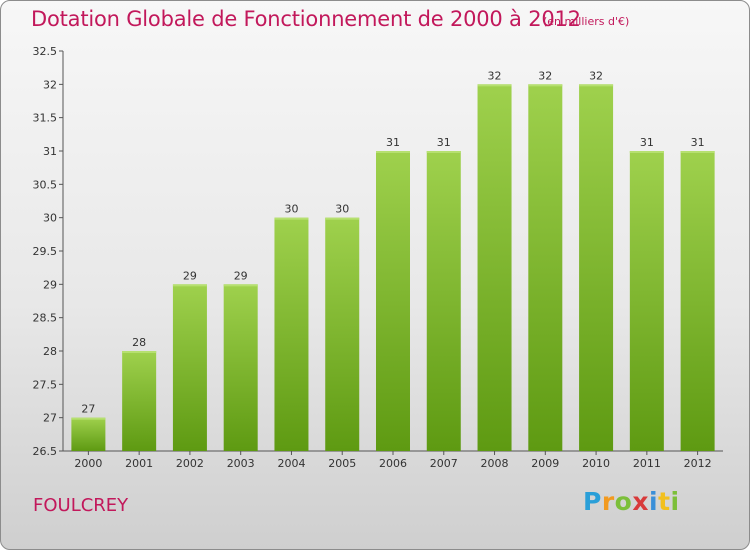 The width and height of the screenshot is (750, 550). Describe the element at coordinates (45, 251) in the screenshot. I see `y-tick-label: 29.5` at that location.